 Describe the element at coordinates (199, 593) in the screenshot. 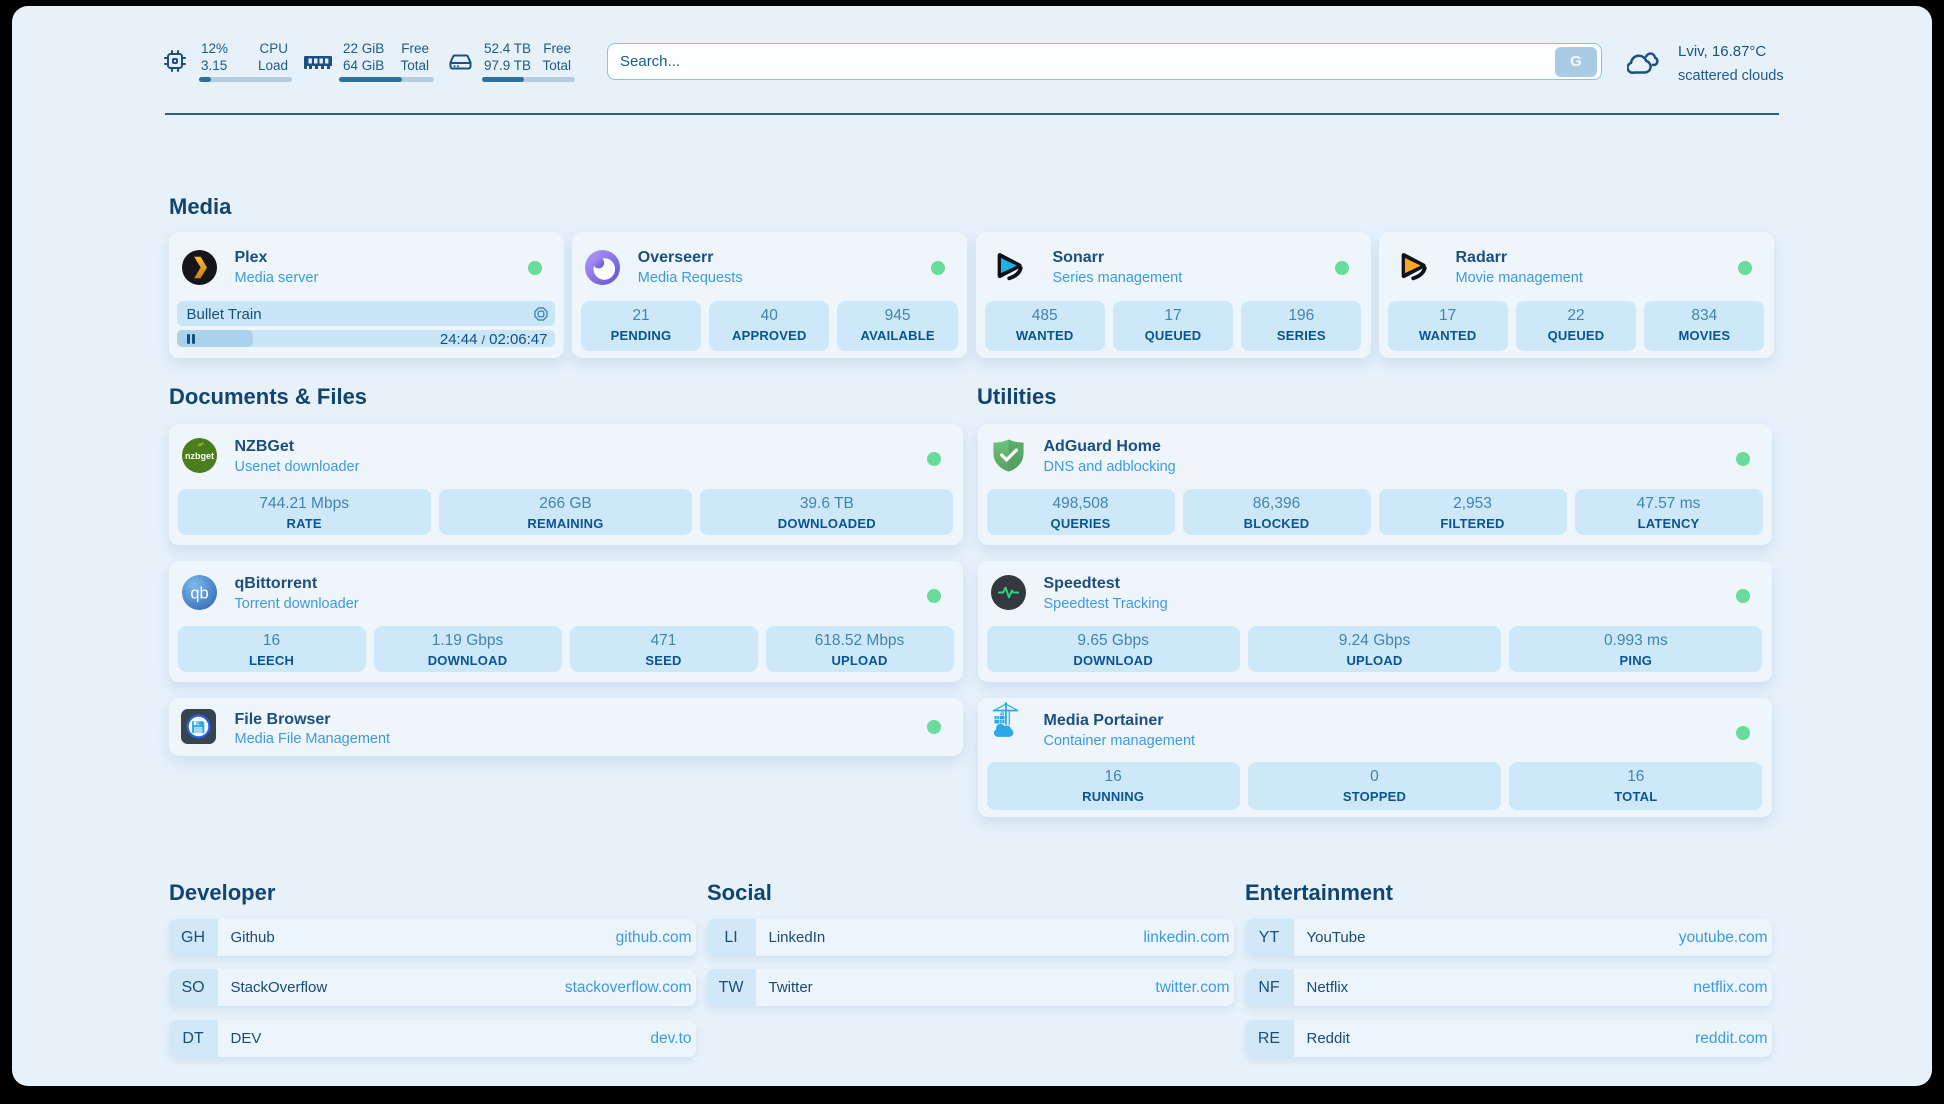

I see `svg-text: qb` at that location.